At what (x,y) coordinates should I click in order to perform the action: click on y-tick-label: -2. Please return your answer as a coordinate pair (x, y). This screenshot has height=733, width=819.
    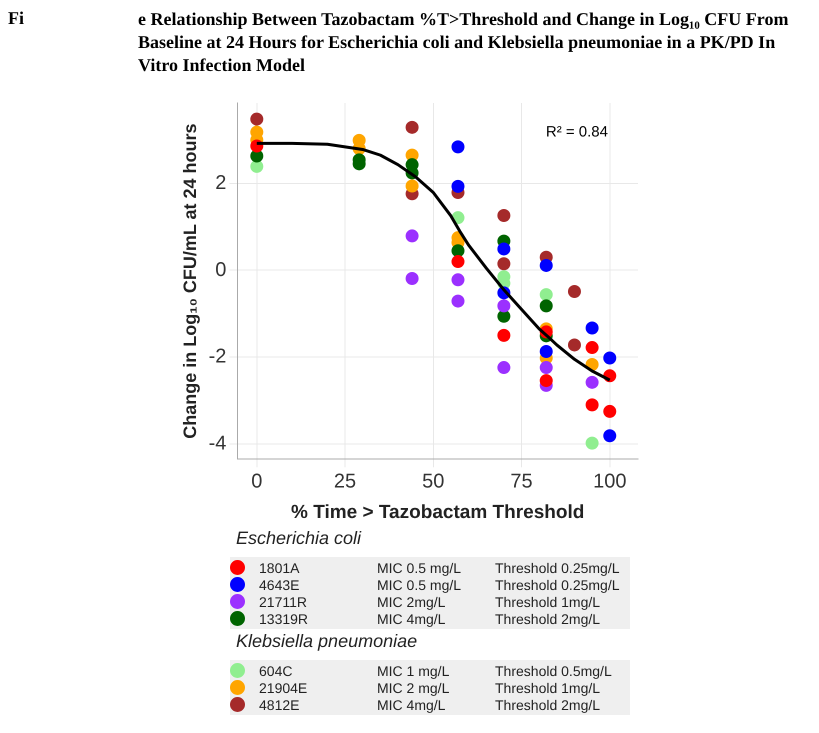
    Looking at the image, I should click on (217, 357).